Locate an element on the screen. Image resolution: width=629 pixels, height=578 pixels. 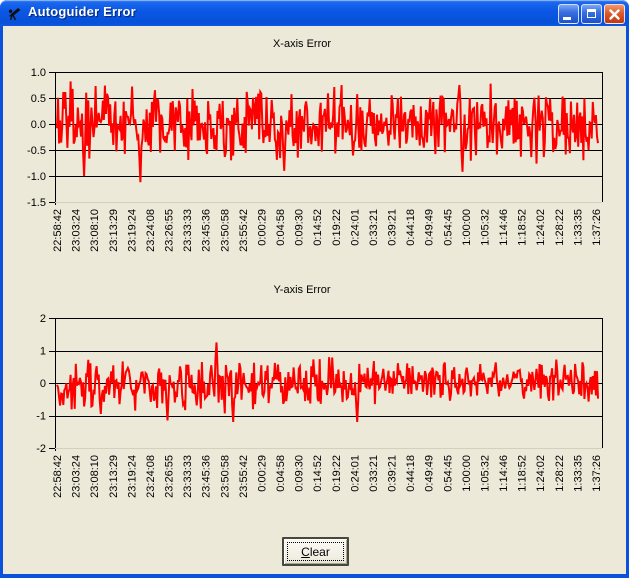
close-button is located at coordinates (614, 14).